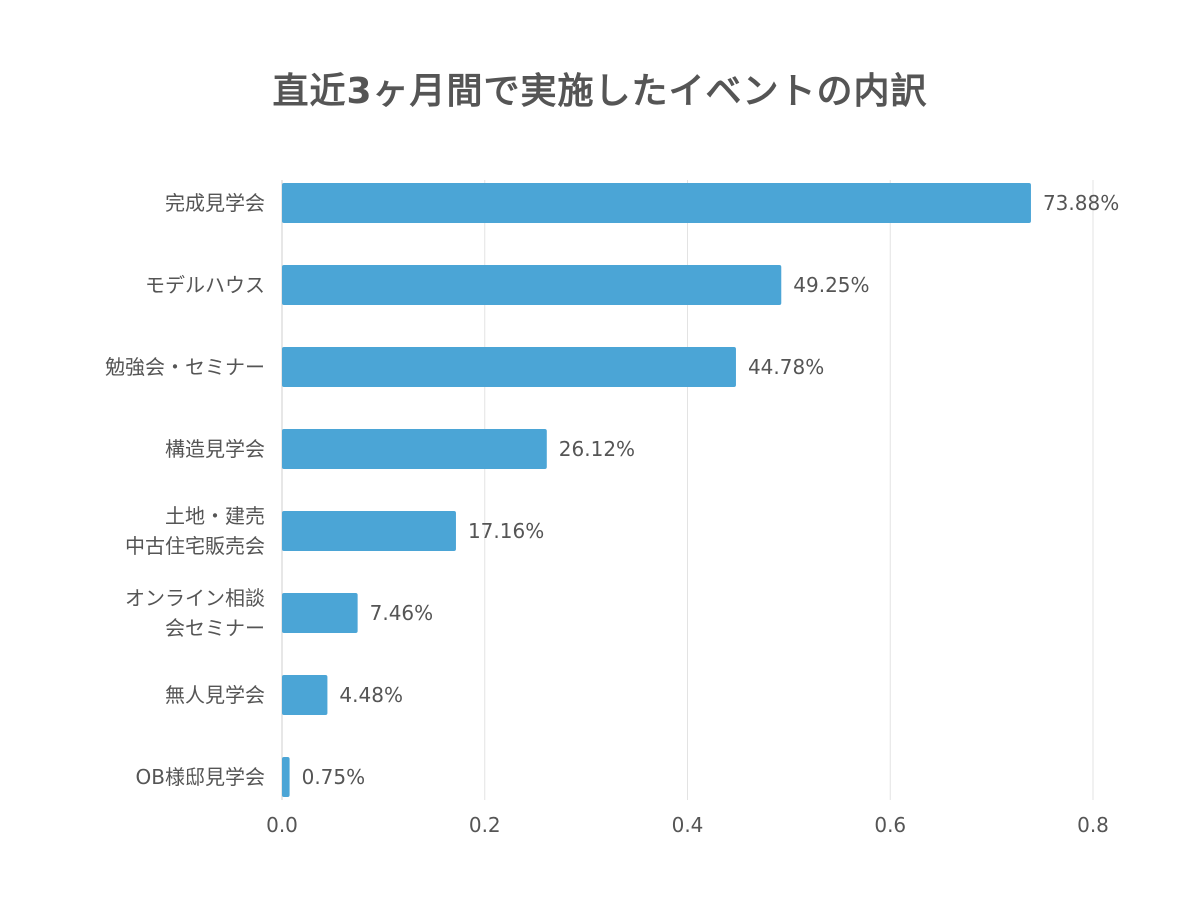  Describe the element at coordinates (597, 449) in the screenshot. I see `data-label: 26.12%` at that location.